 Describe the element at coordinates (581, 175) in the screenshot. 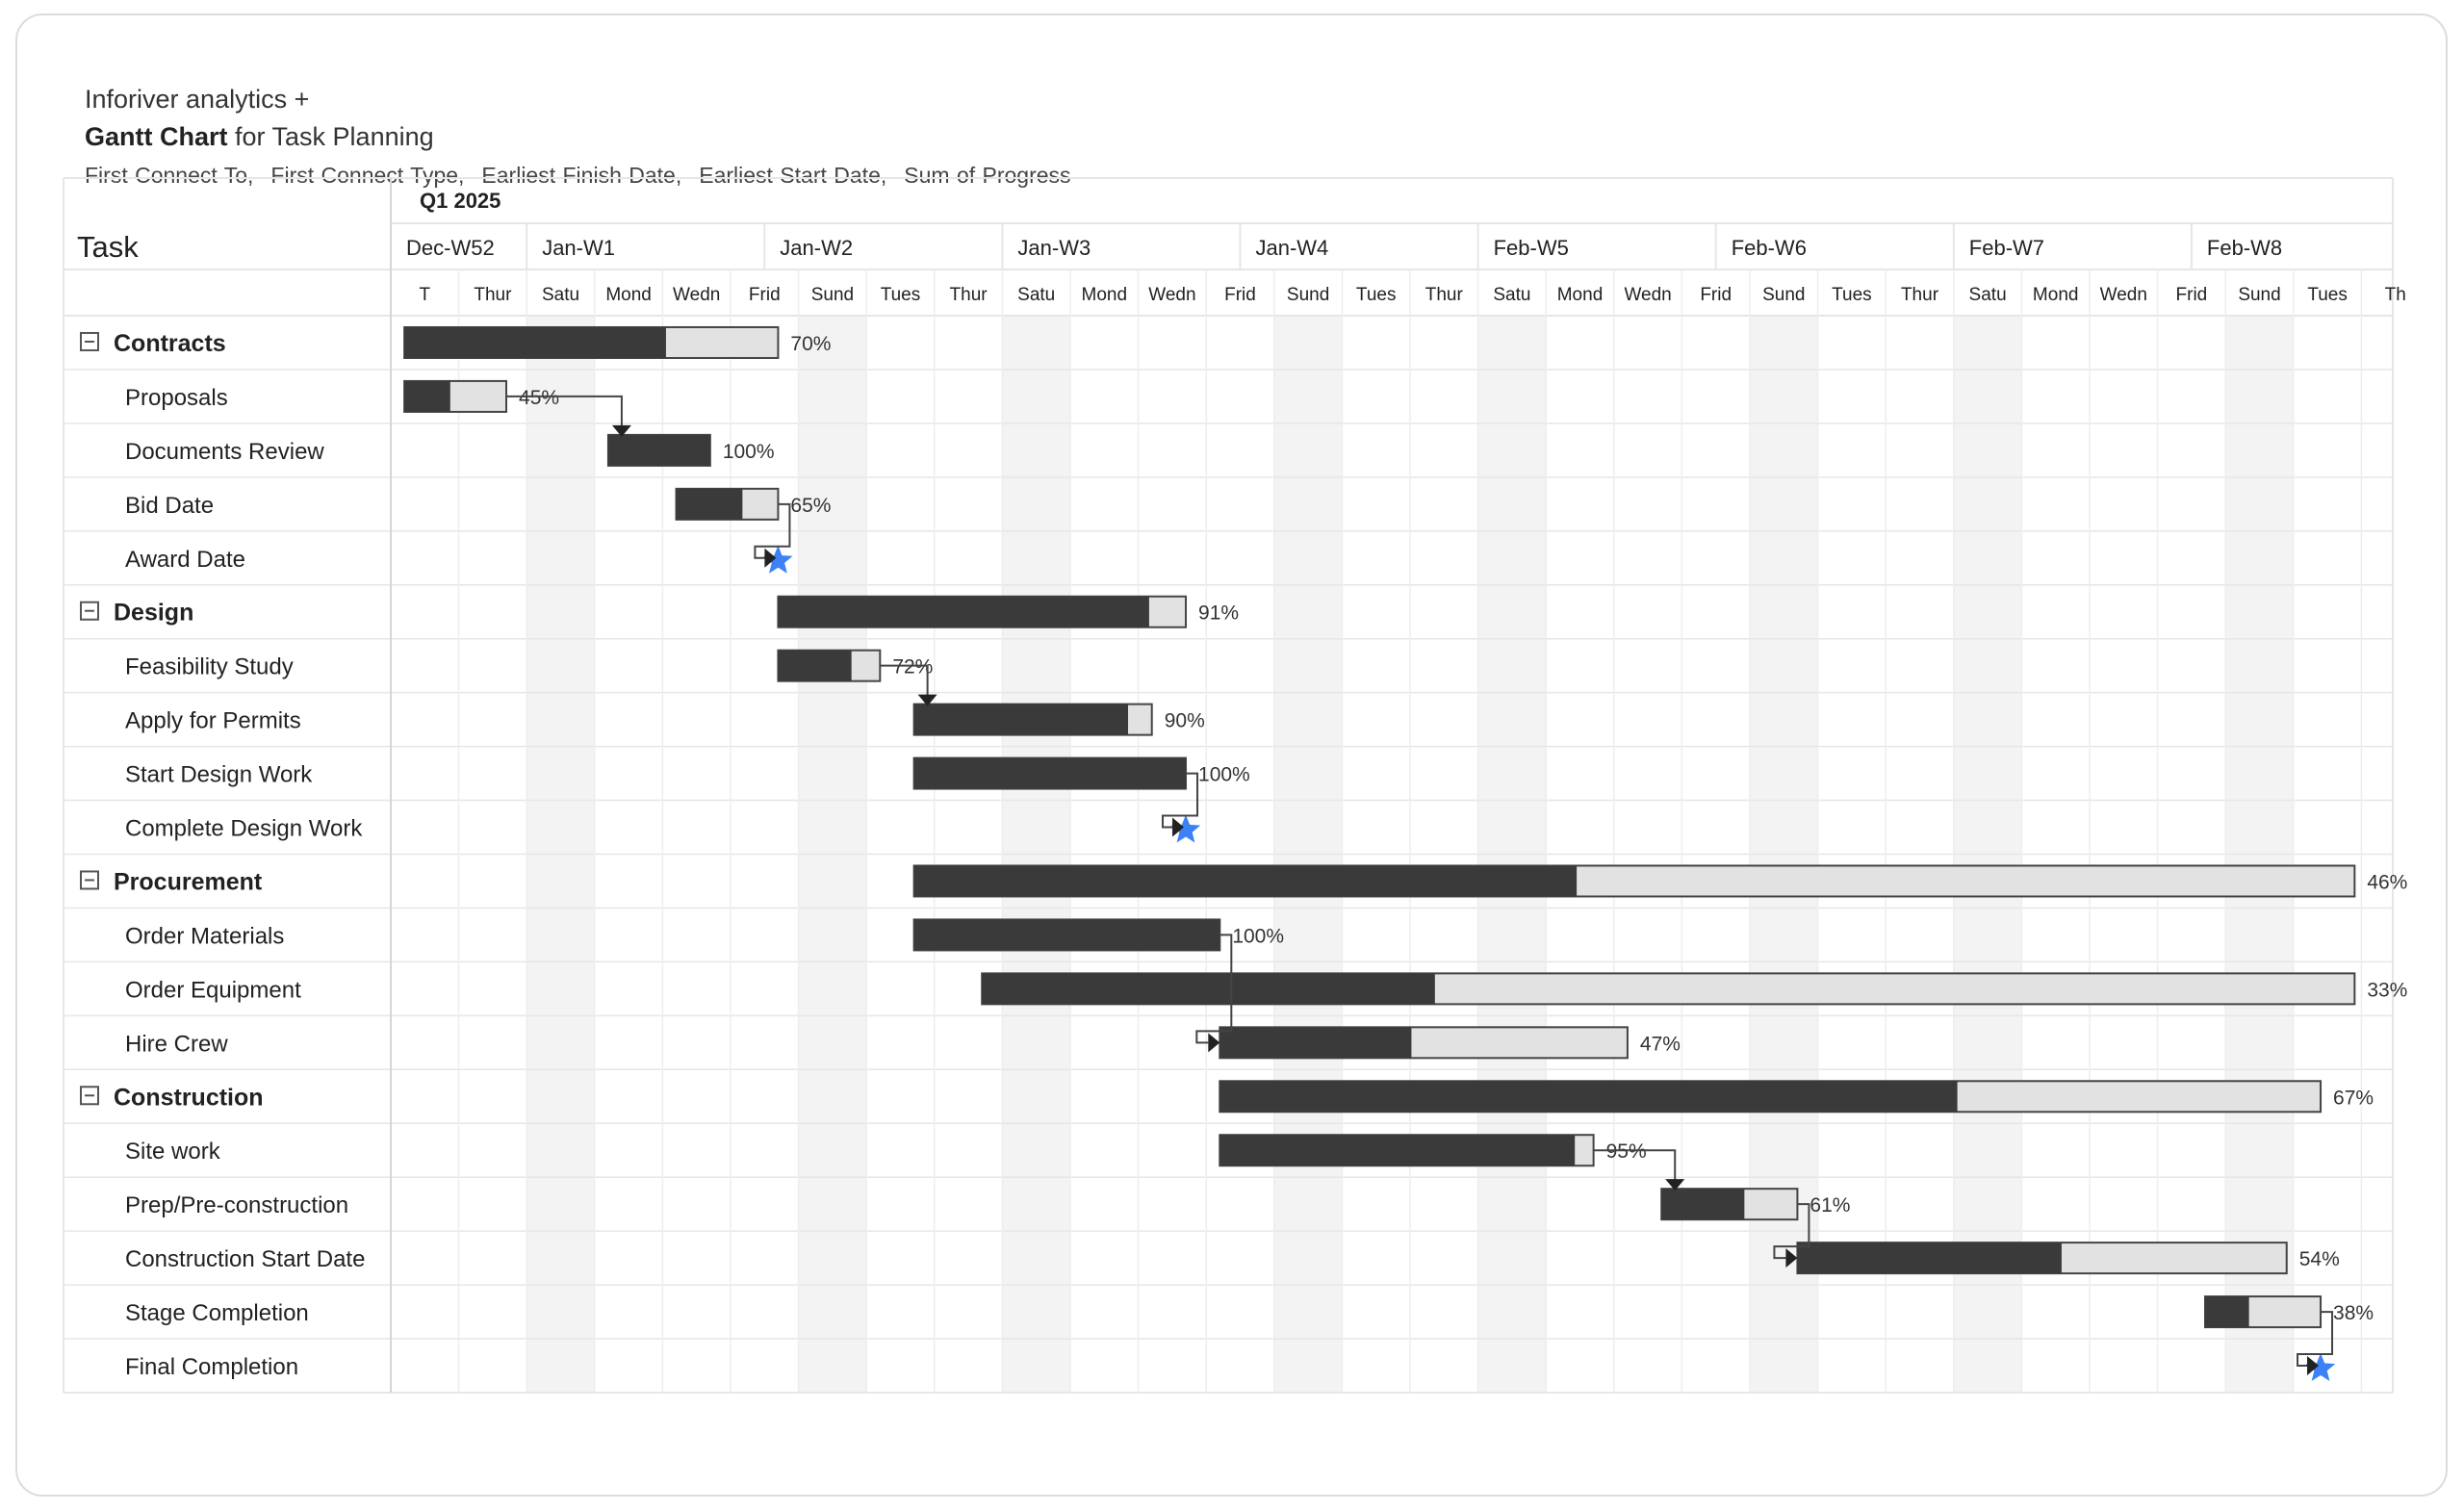

I see `field-earliest-finish-date: Earliest Finish Date,` at that location.